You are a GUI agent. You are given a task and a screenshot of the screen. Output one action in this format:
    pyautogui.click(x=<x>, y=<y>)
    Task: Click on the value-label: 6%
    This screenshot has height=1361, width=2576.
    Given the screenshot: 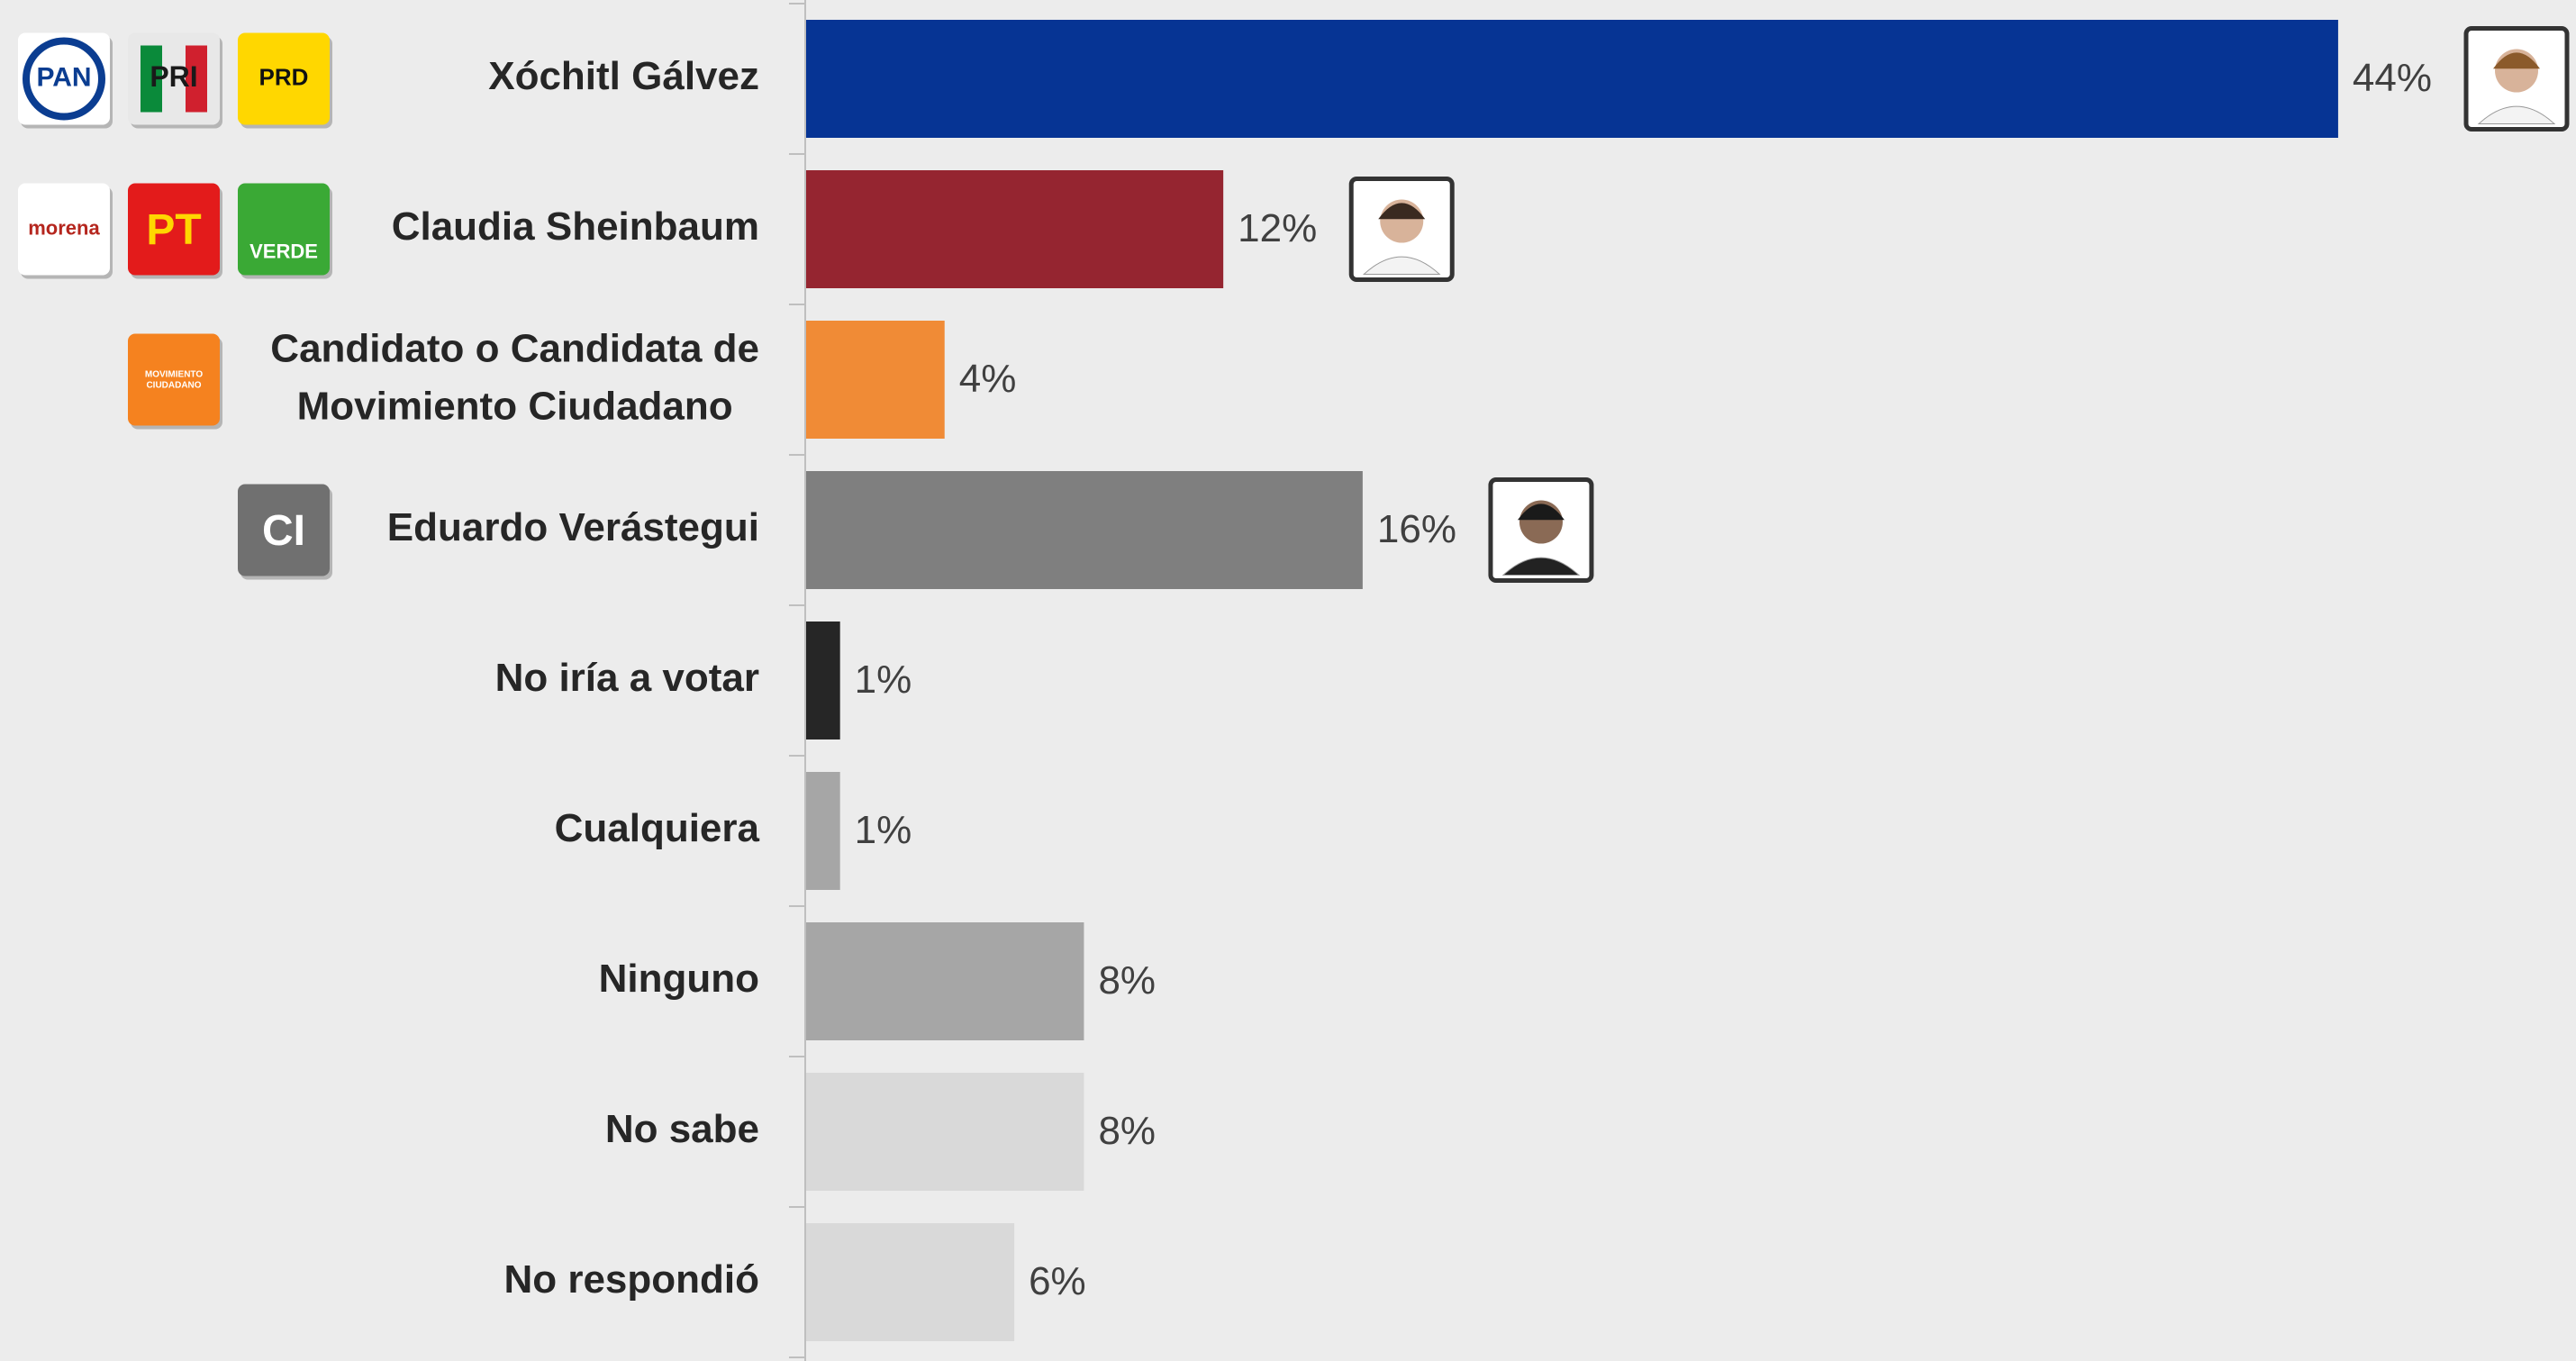 What is the action you would take?
    pyautogui.click(x=1057, y=1281)
    